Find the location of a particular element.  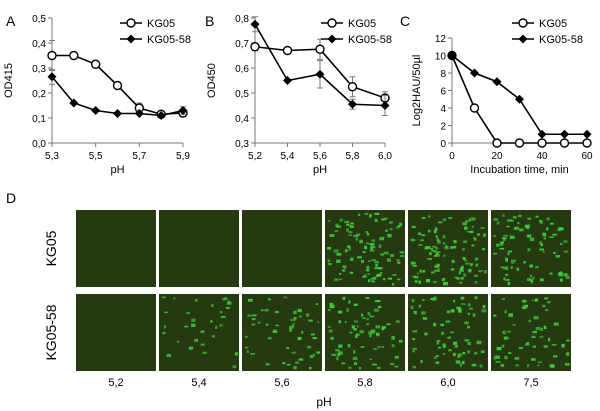

row-label: KG05-58 is located at coordinates (51, 332).